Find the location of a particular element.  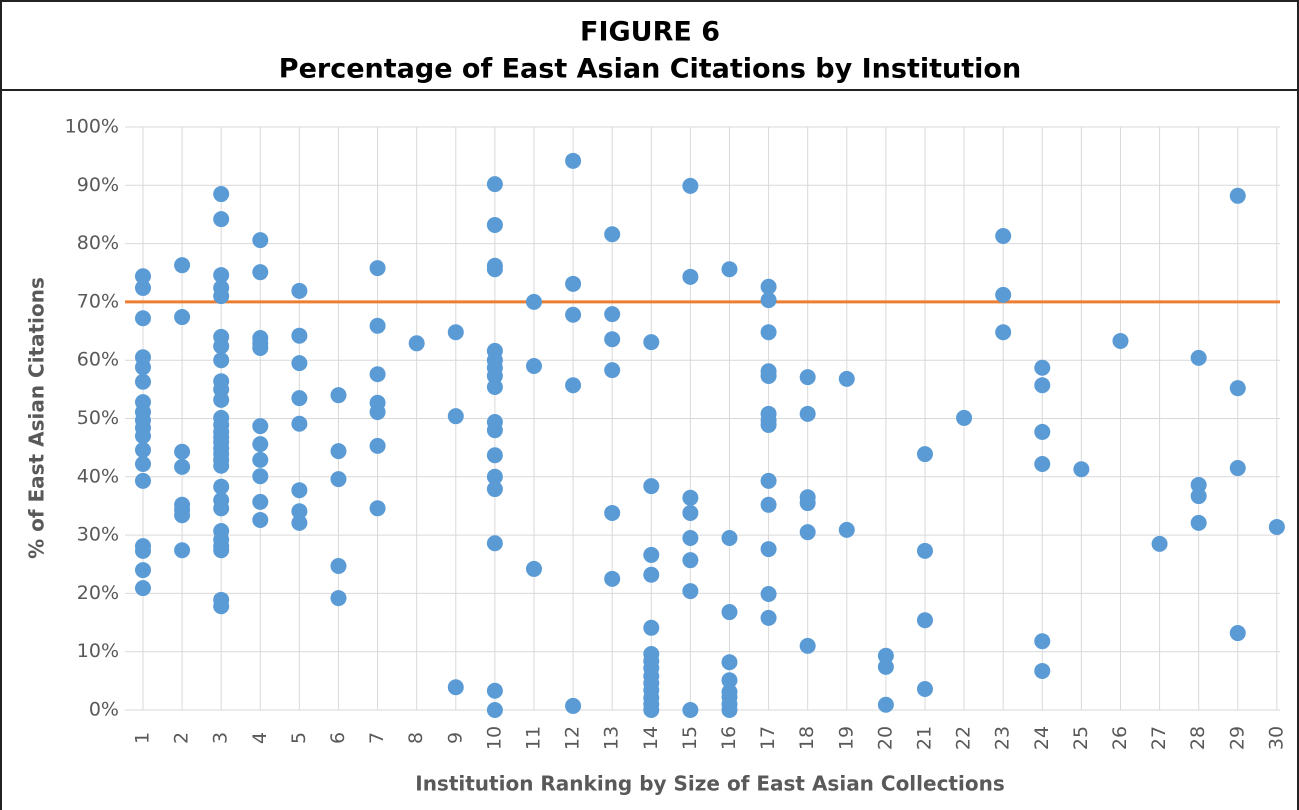

x-tick-label: 23 is located at coordinates (1003, 738).